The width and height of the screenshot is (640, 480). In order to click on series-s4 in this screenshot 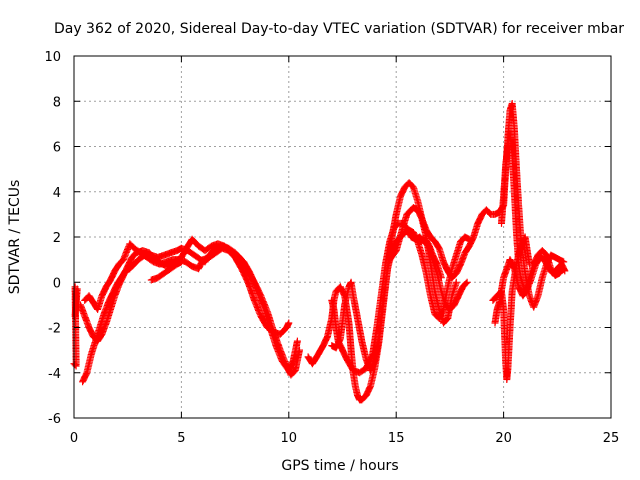, I will do `click(187, 289)`.